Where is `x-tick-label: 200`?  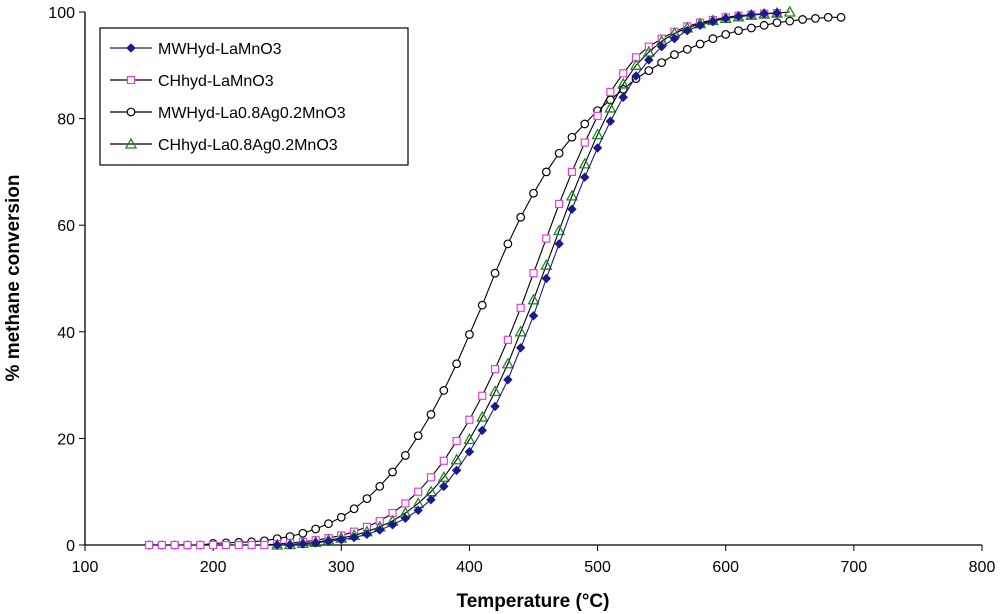
x-tick-label: 200 is located at coordinates (213, 567).